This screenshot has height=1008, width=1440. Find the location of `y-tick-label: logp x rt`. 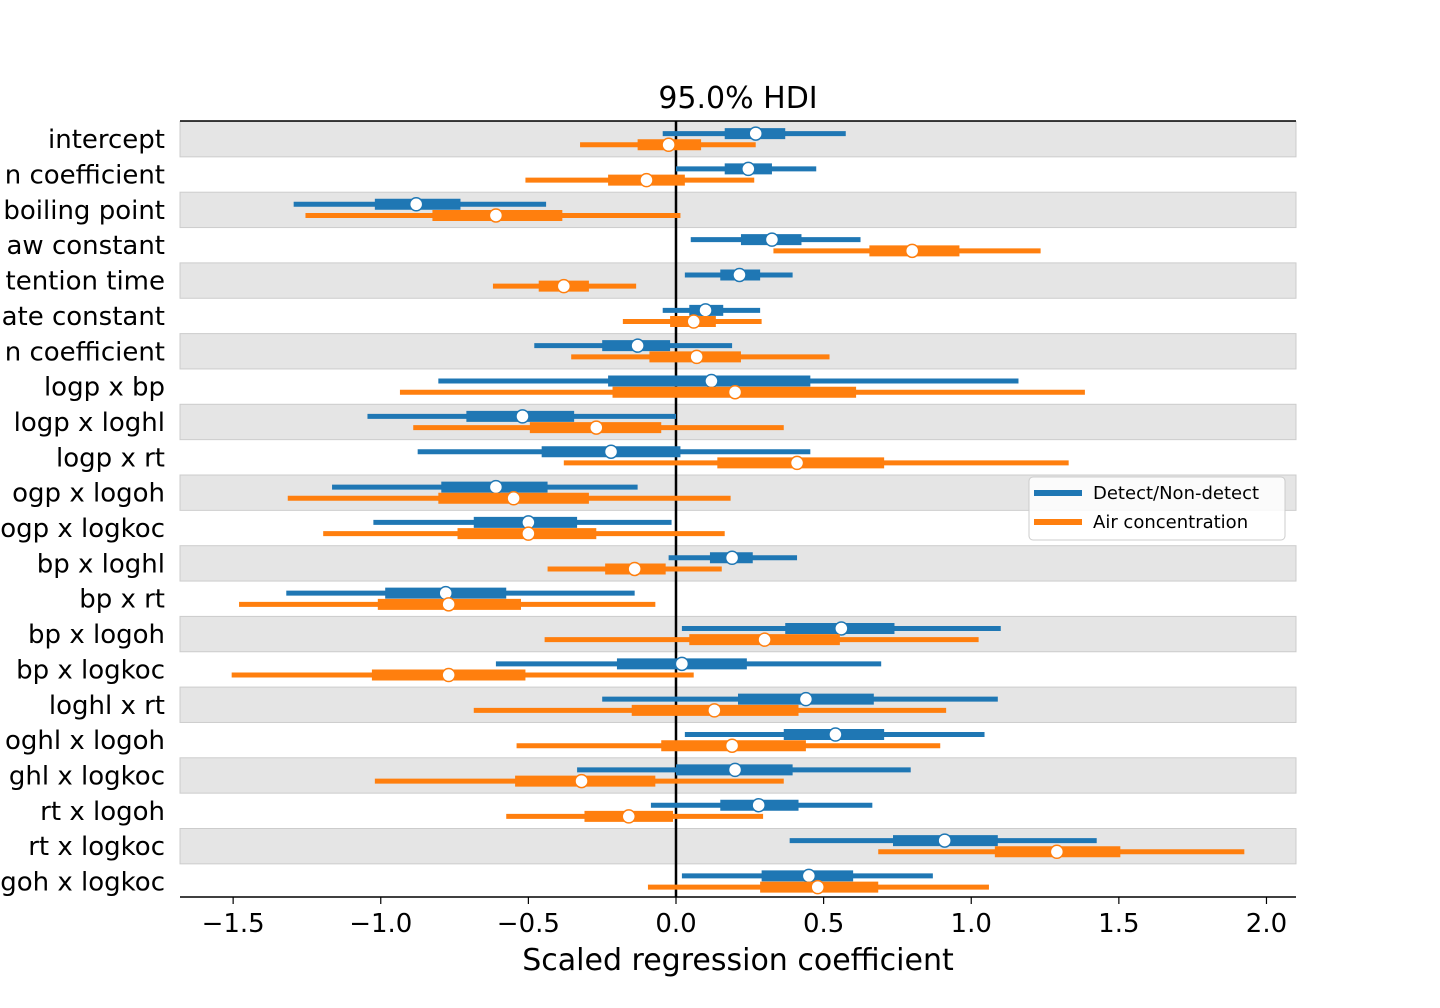

y-tick-label: logp x rt is located at coordinates (110, 458).